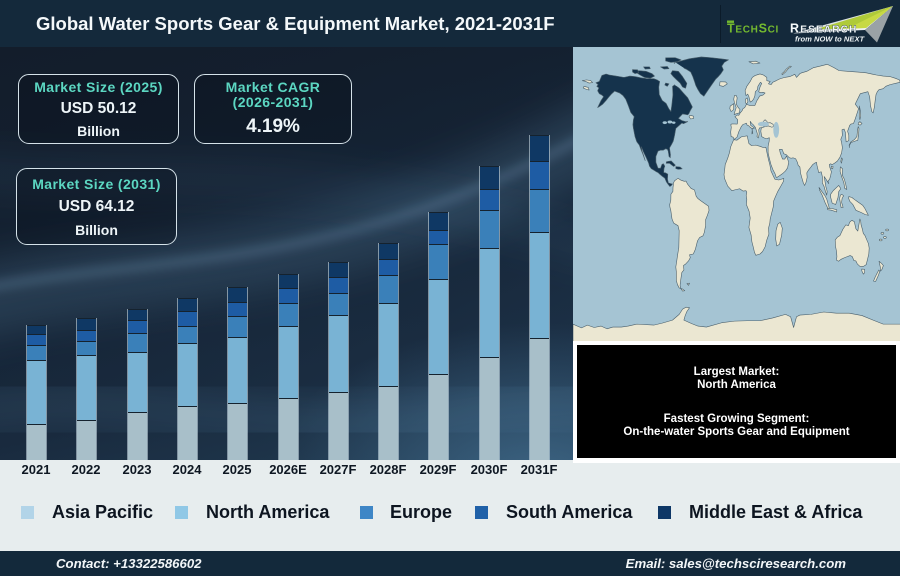  Describe the element at coordinates (824, 29) in the screenshot. I see `svg-text: RESEARCH` at that location.